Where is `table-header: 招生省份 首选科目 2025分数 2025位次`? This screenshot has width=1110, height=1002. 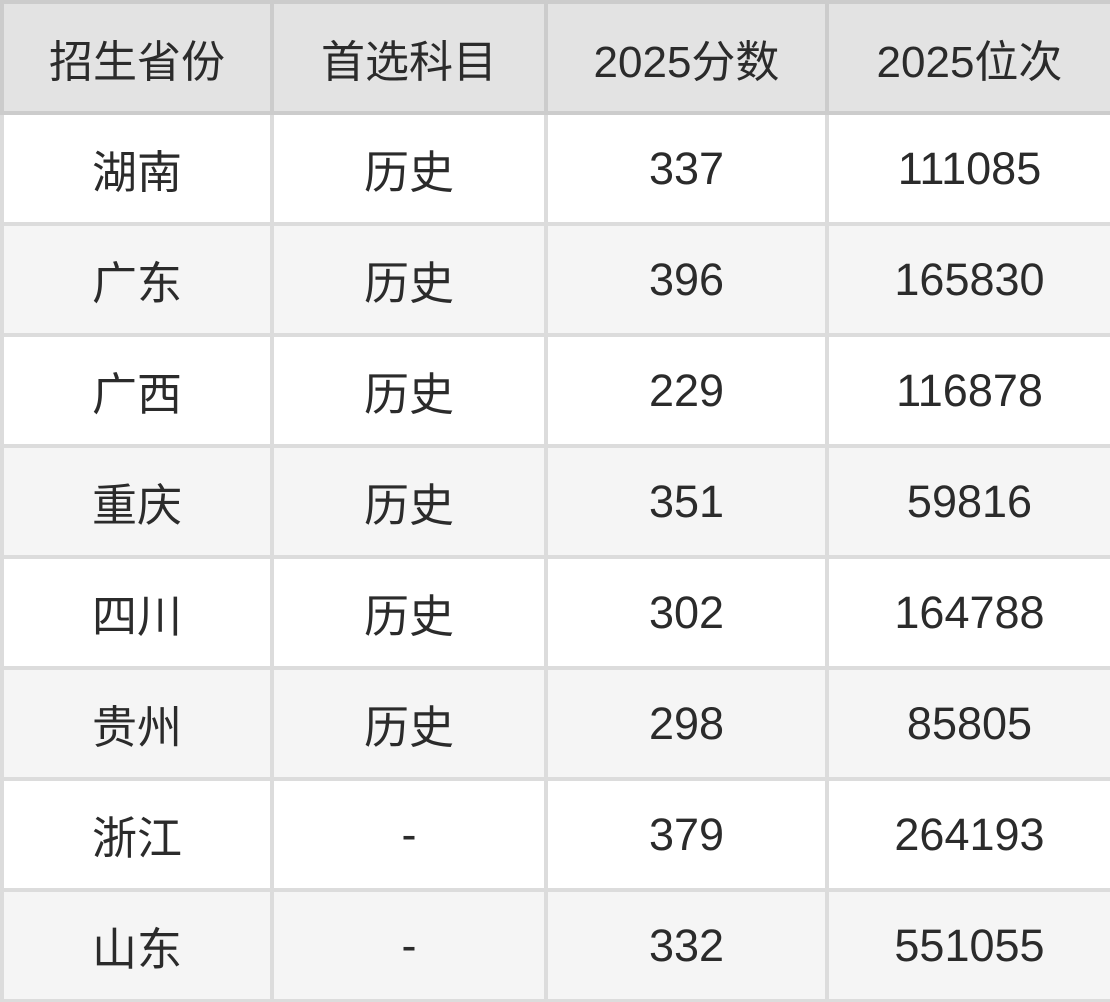
table-header: 招生省份 首选科目 2025分数 2025位次 is located at coordinates (555, 57).